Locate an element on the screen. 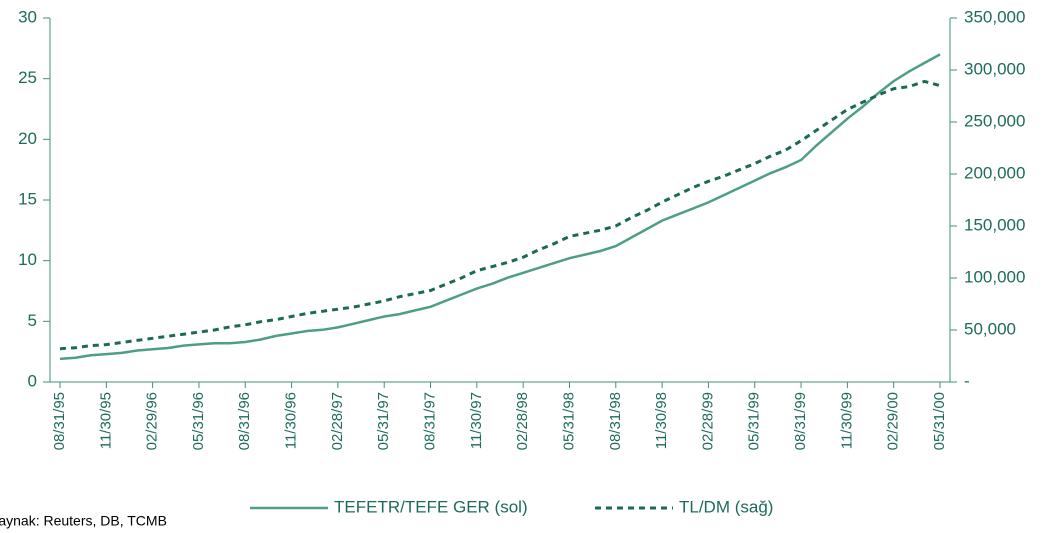 The width and height of the screenshot is (1058, 533). x-tick-label: 02/29/00 is located at coordinates (893, 421).